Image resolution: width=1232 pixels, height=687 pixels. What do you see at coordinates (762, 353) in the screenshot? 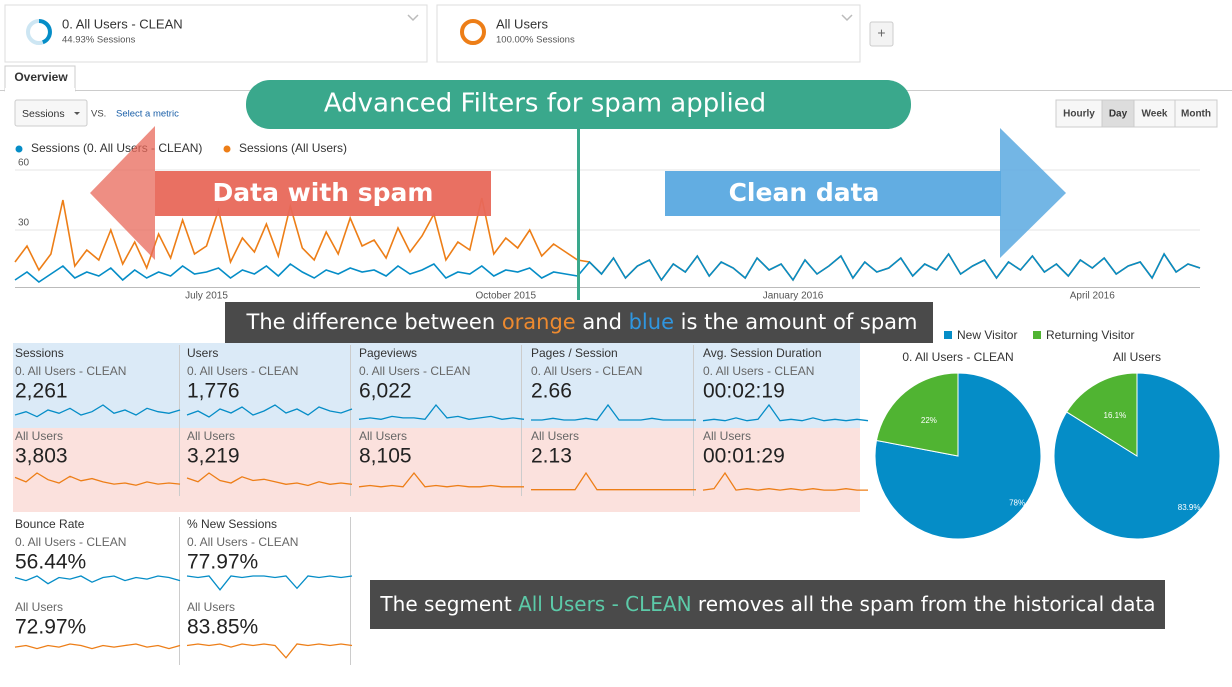
I see `metric-name: Avg. Session Duration` at bounding box center [762, 353].